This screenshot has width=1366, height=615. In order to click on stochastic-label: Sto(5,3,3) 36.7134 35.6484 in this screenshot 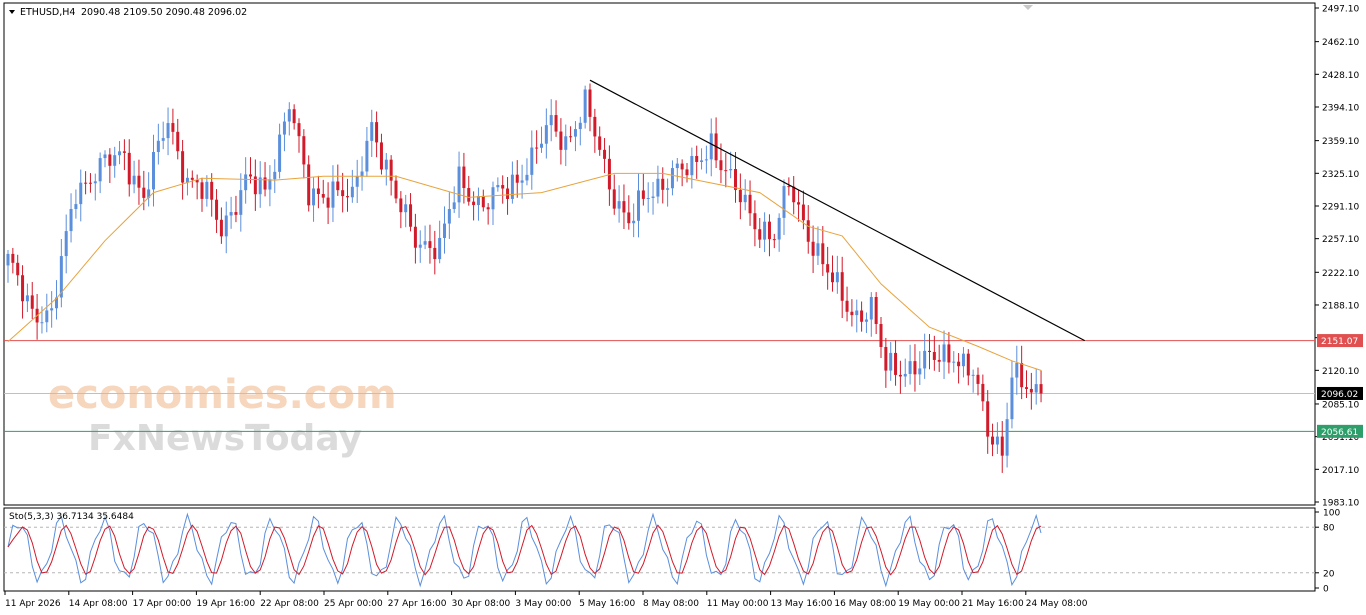, I will do `click(71, 517)`.